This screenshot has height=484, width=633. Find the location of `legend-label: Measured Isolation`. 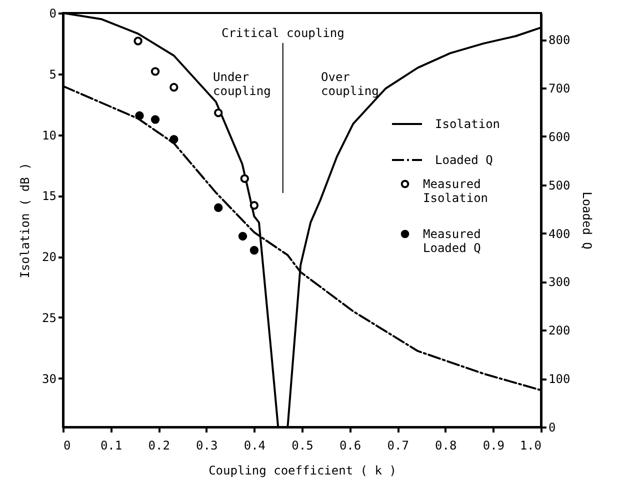

legend-label: Measured Isolation is located at coordinates (455, 191).